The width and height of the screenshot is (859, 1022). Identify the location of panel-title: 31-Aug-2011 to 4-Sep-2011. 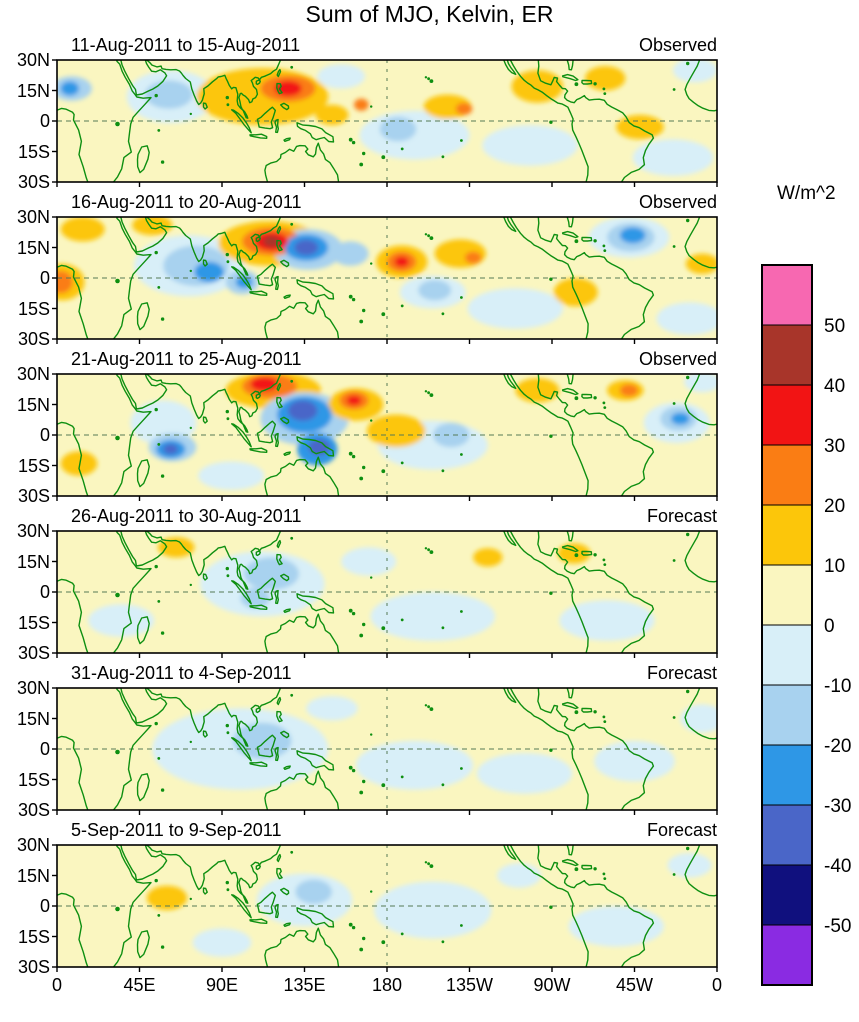
(181, 673).